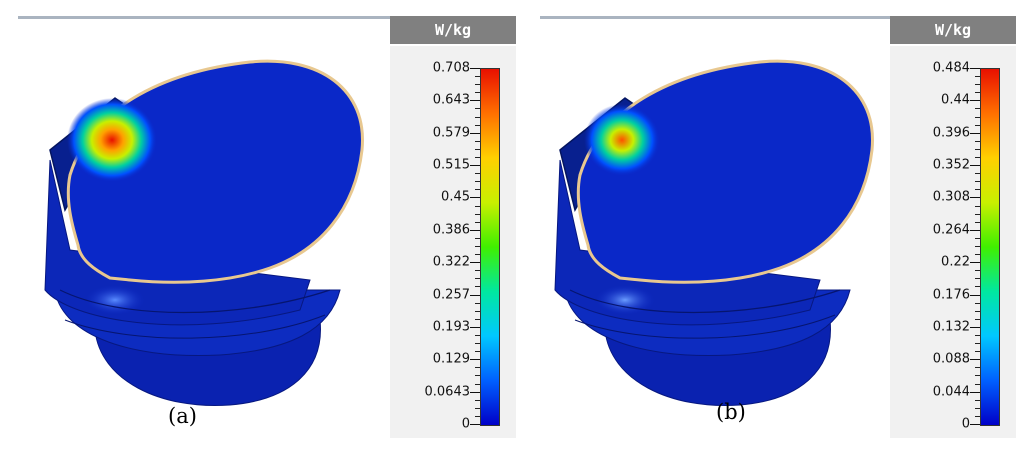 This screenshot has height=456, width=1024. I want to click on colorbar-tick-label: 0.515, so click(451, 165).